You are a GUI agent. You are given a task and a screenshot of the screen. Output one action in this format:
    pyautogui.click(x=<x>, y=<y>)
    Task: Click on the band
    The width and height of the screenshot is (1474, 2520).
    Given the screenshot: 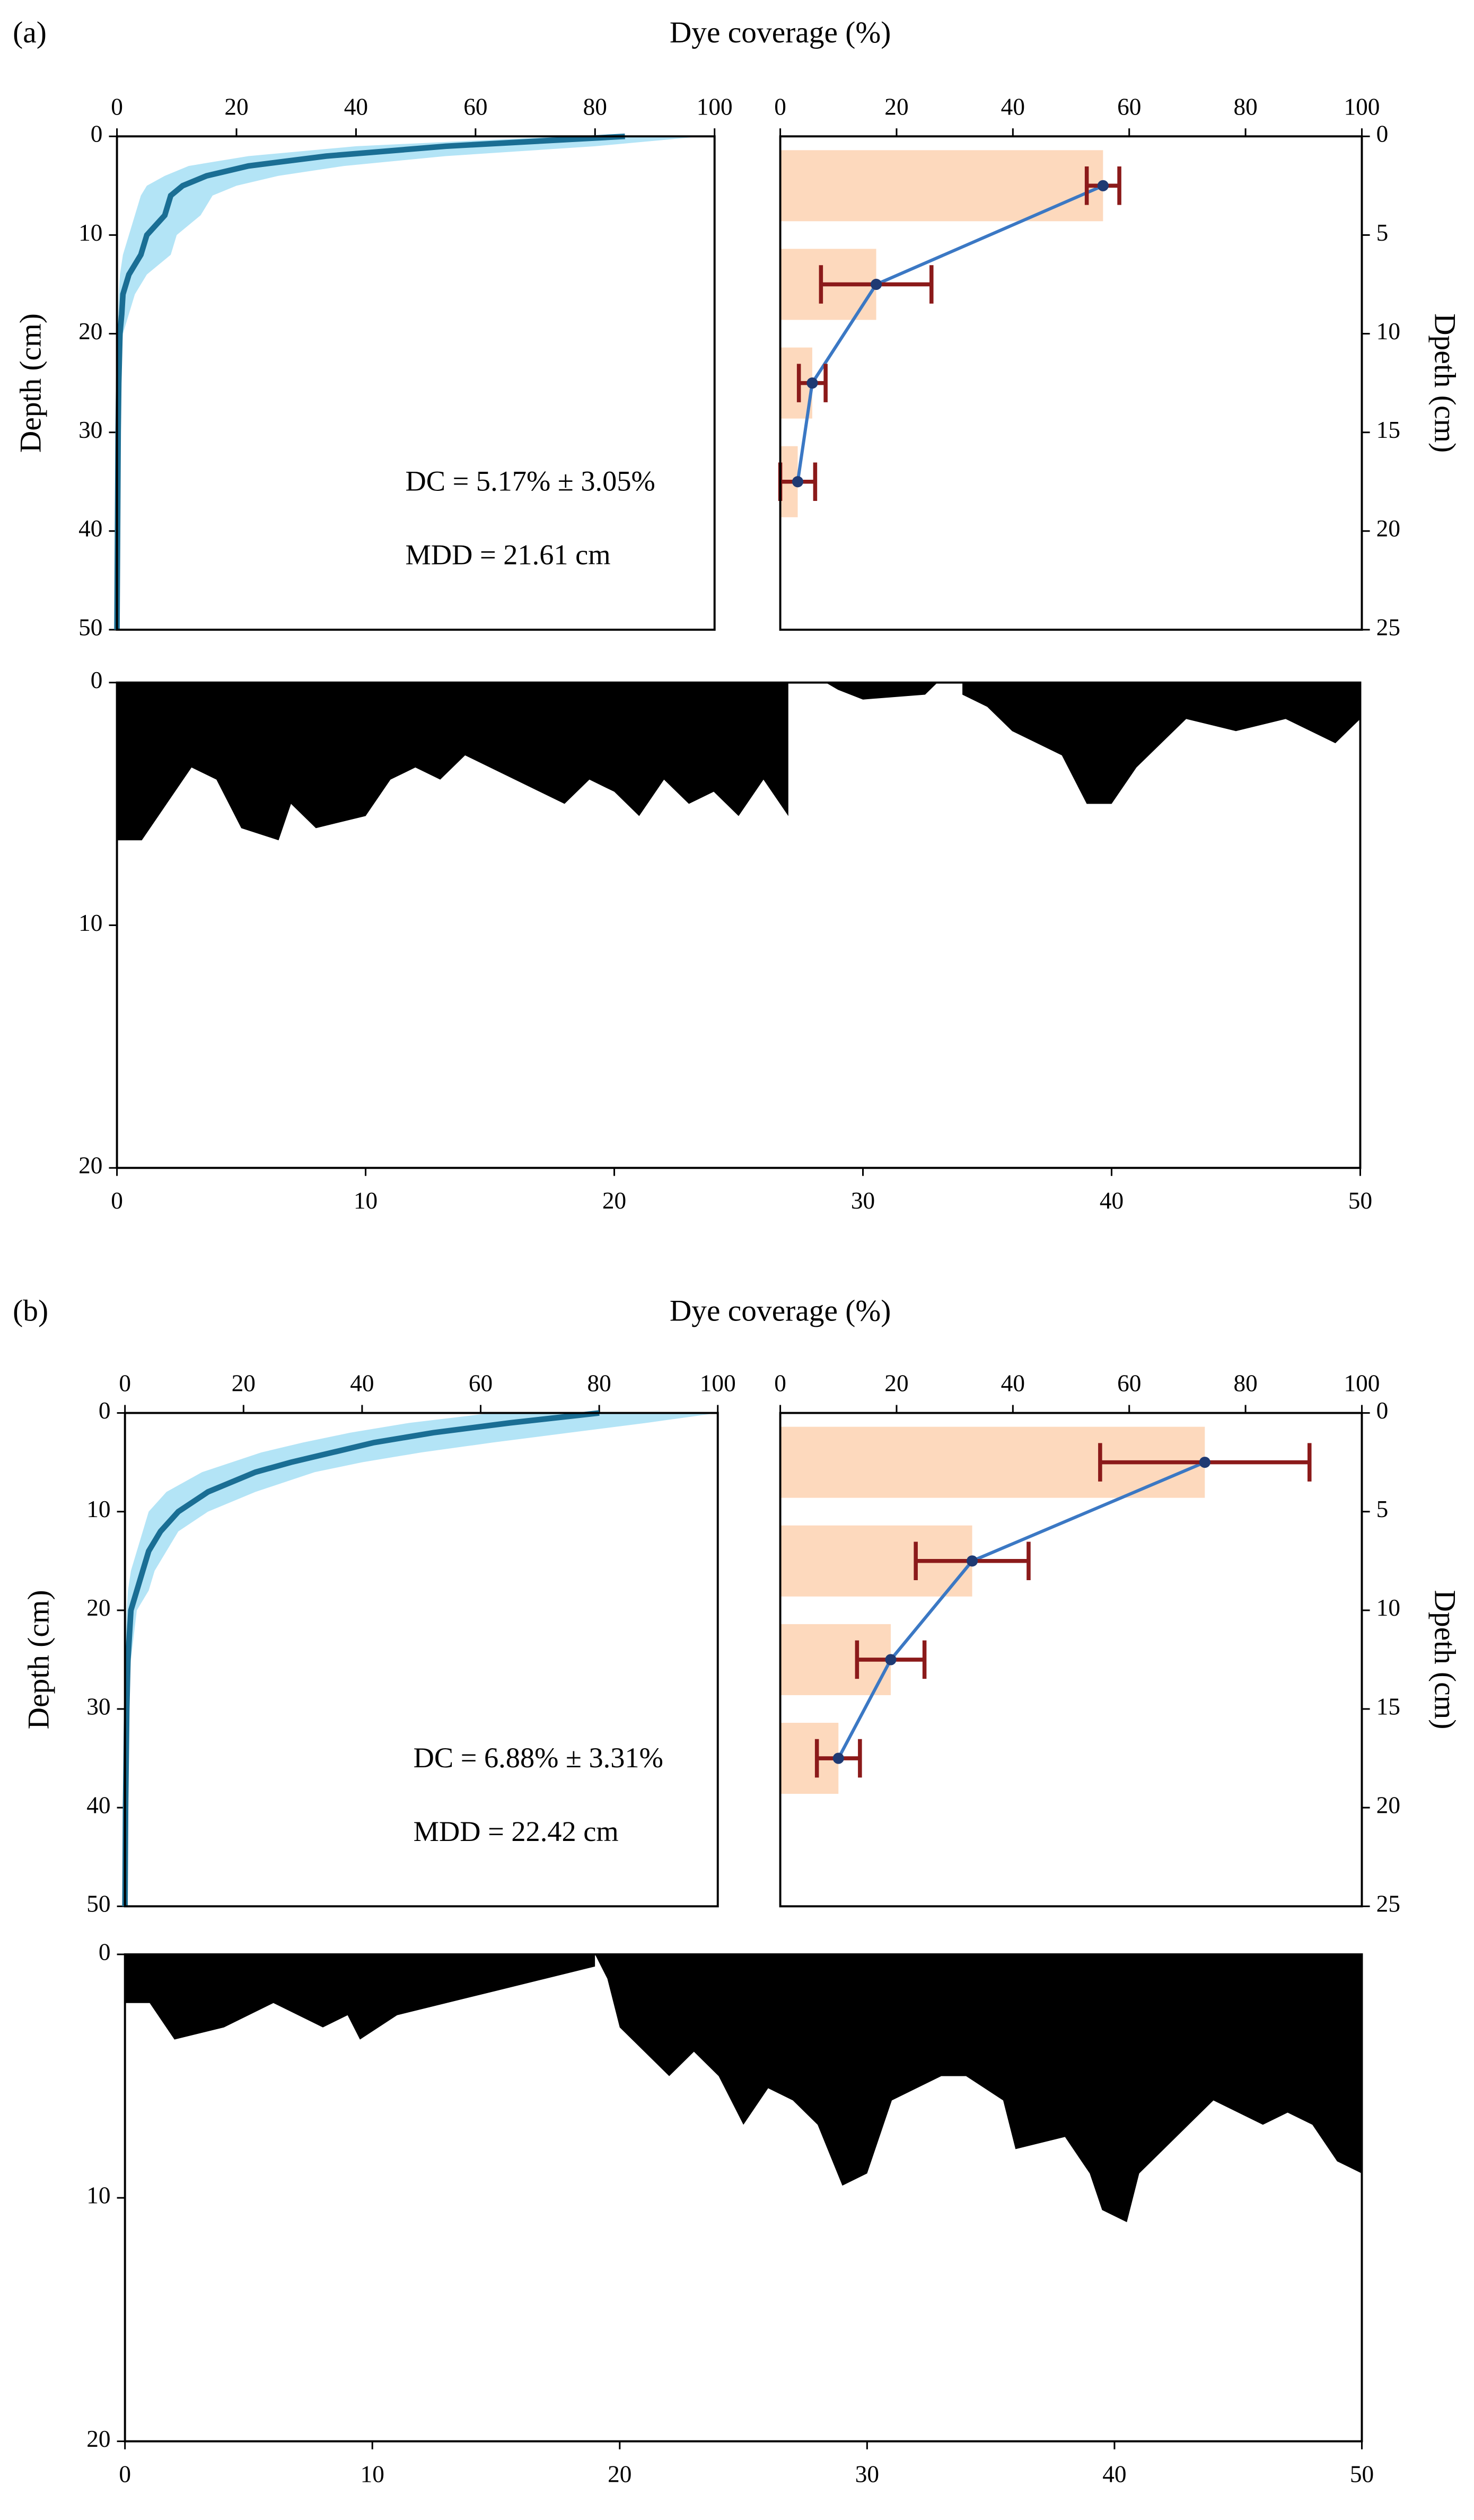 What is the action you would take?
    pyautogui.click(x=410, y=383)
    